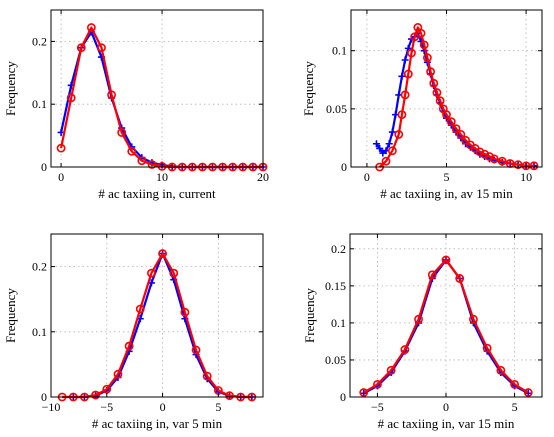 This screenshot has width=554, height=437. What do you see at coordinates (446, 423) in the screenshot?
I see `x-axis-label: # ac taxiing in, var 15 min` at bounding box center [446, 423].